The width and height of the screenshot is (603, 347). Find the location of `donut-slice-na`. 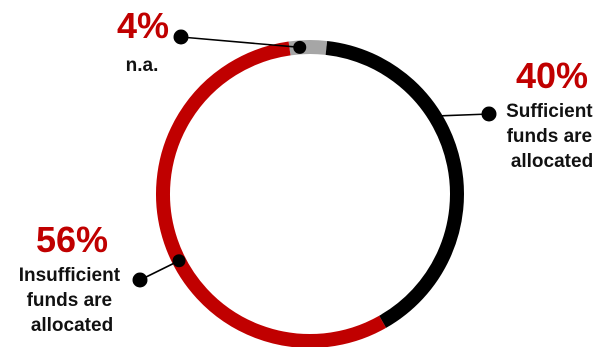

donut-slice-na is located at coordinates (308, 48).